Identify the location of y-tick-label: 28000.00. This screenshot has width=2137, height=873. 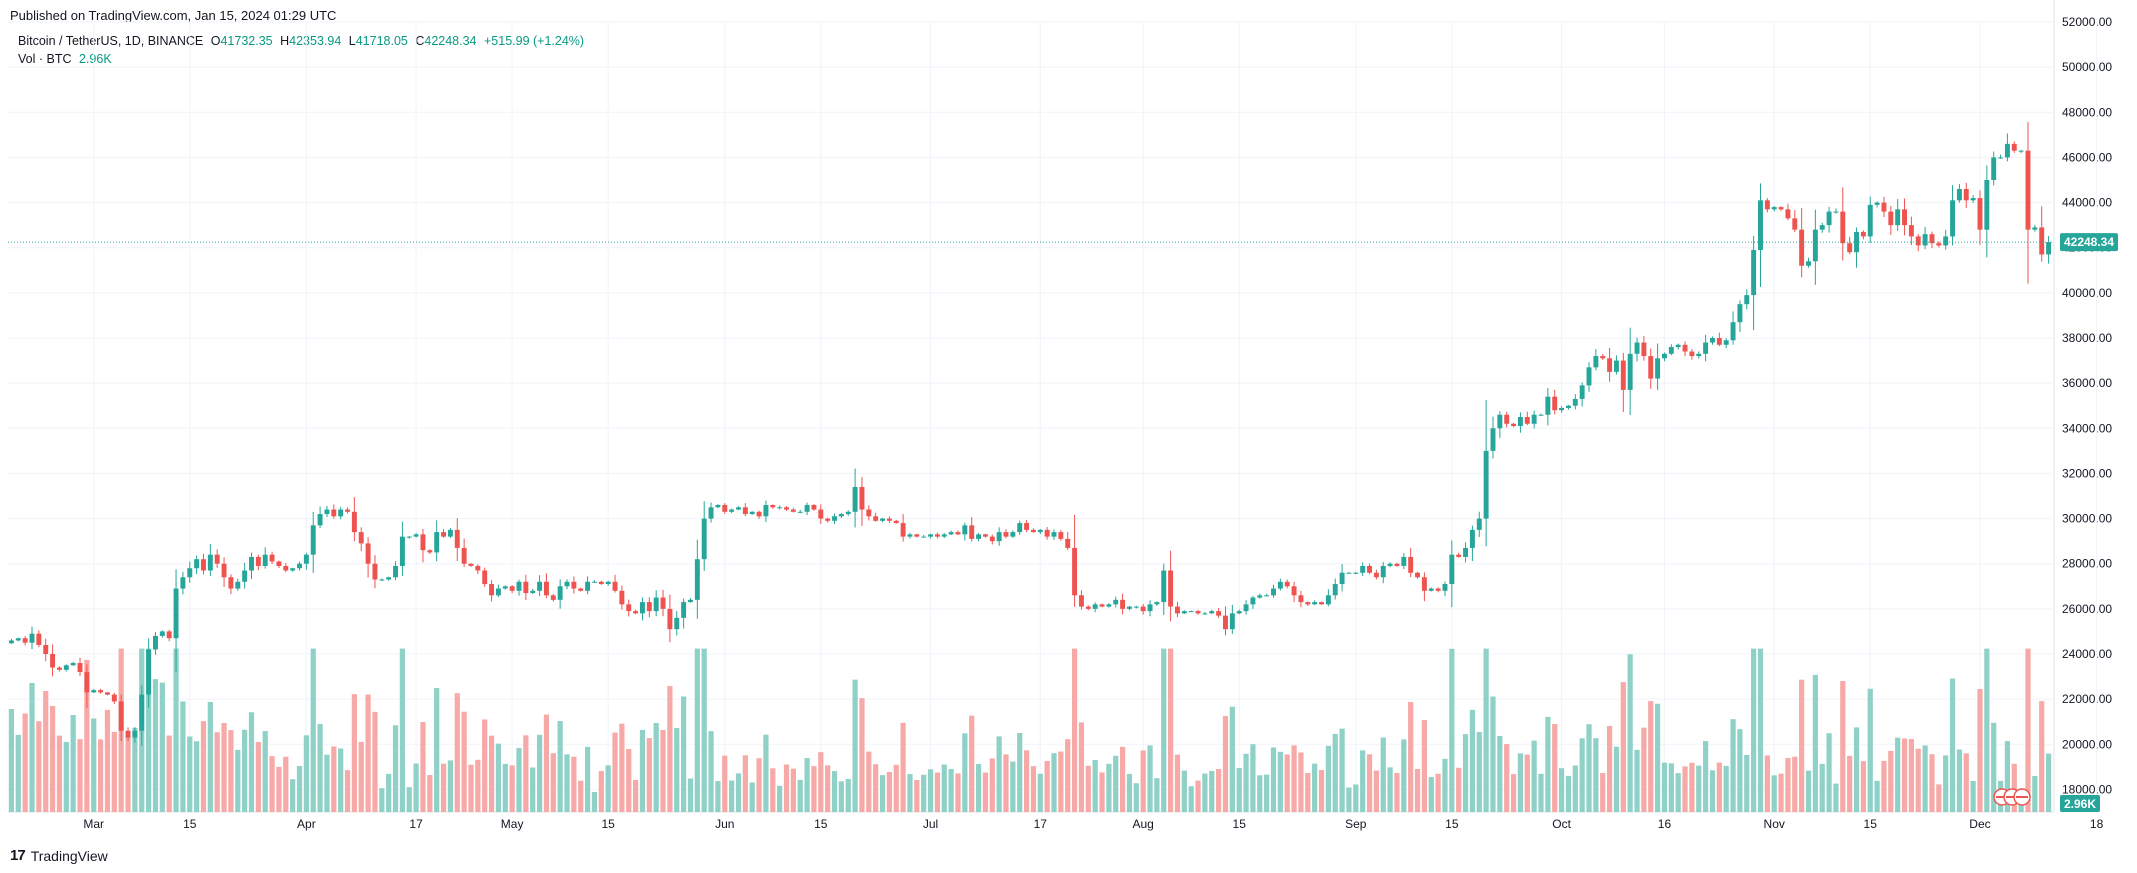
(2087, 564).